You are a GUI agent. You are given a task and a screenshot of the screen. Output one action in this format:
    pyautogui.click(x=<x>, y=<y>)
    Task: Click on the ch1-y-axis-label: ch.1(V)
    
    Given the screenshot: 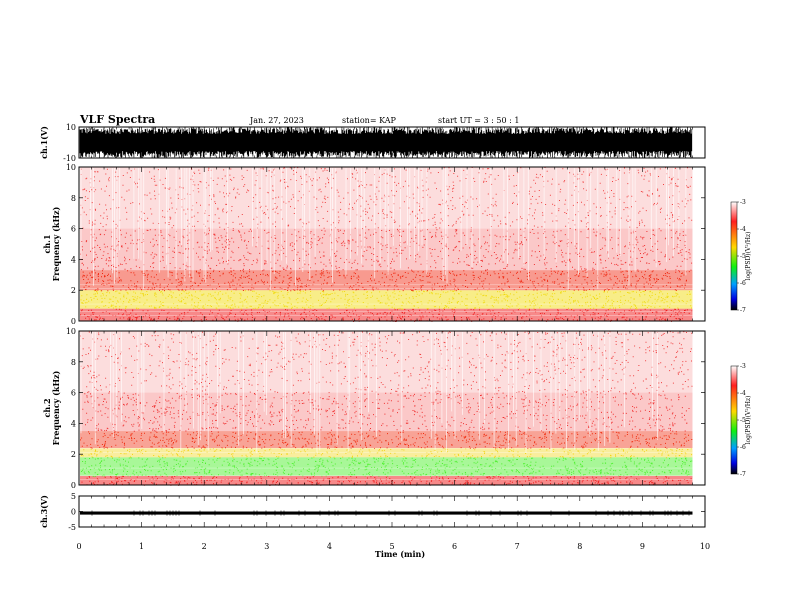 What is the action you would take?
    pyautogui.click(x=44, y=142)
    